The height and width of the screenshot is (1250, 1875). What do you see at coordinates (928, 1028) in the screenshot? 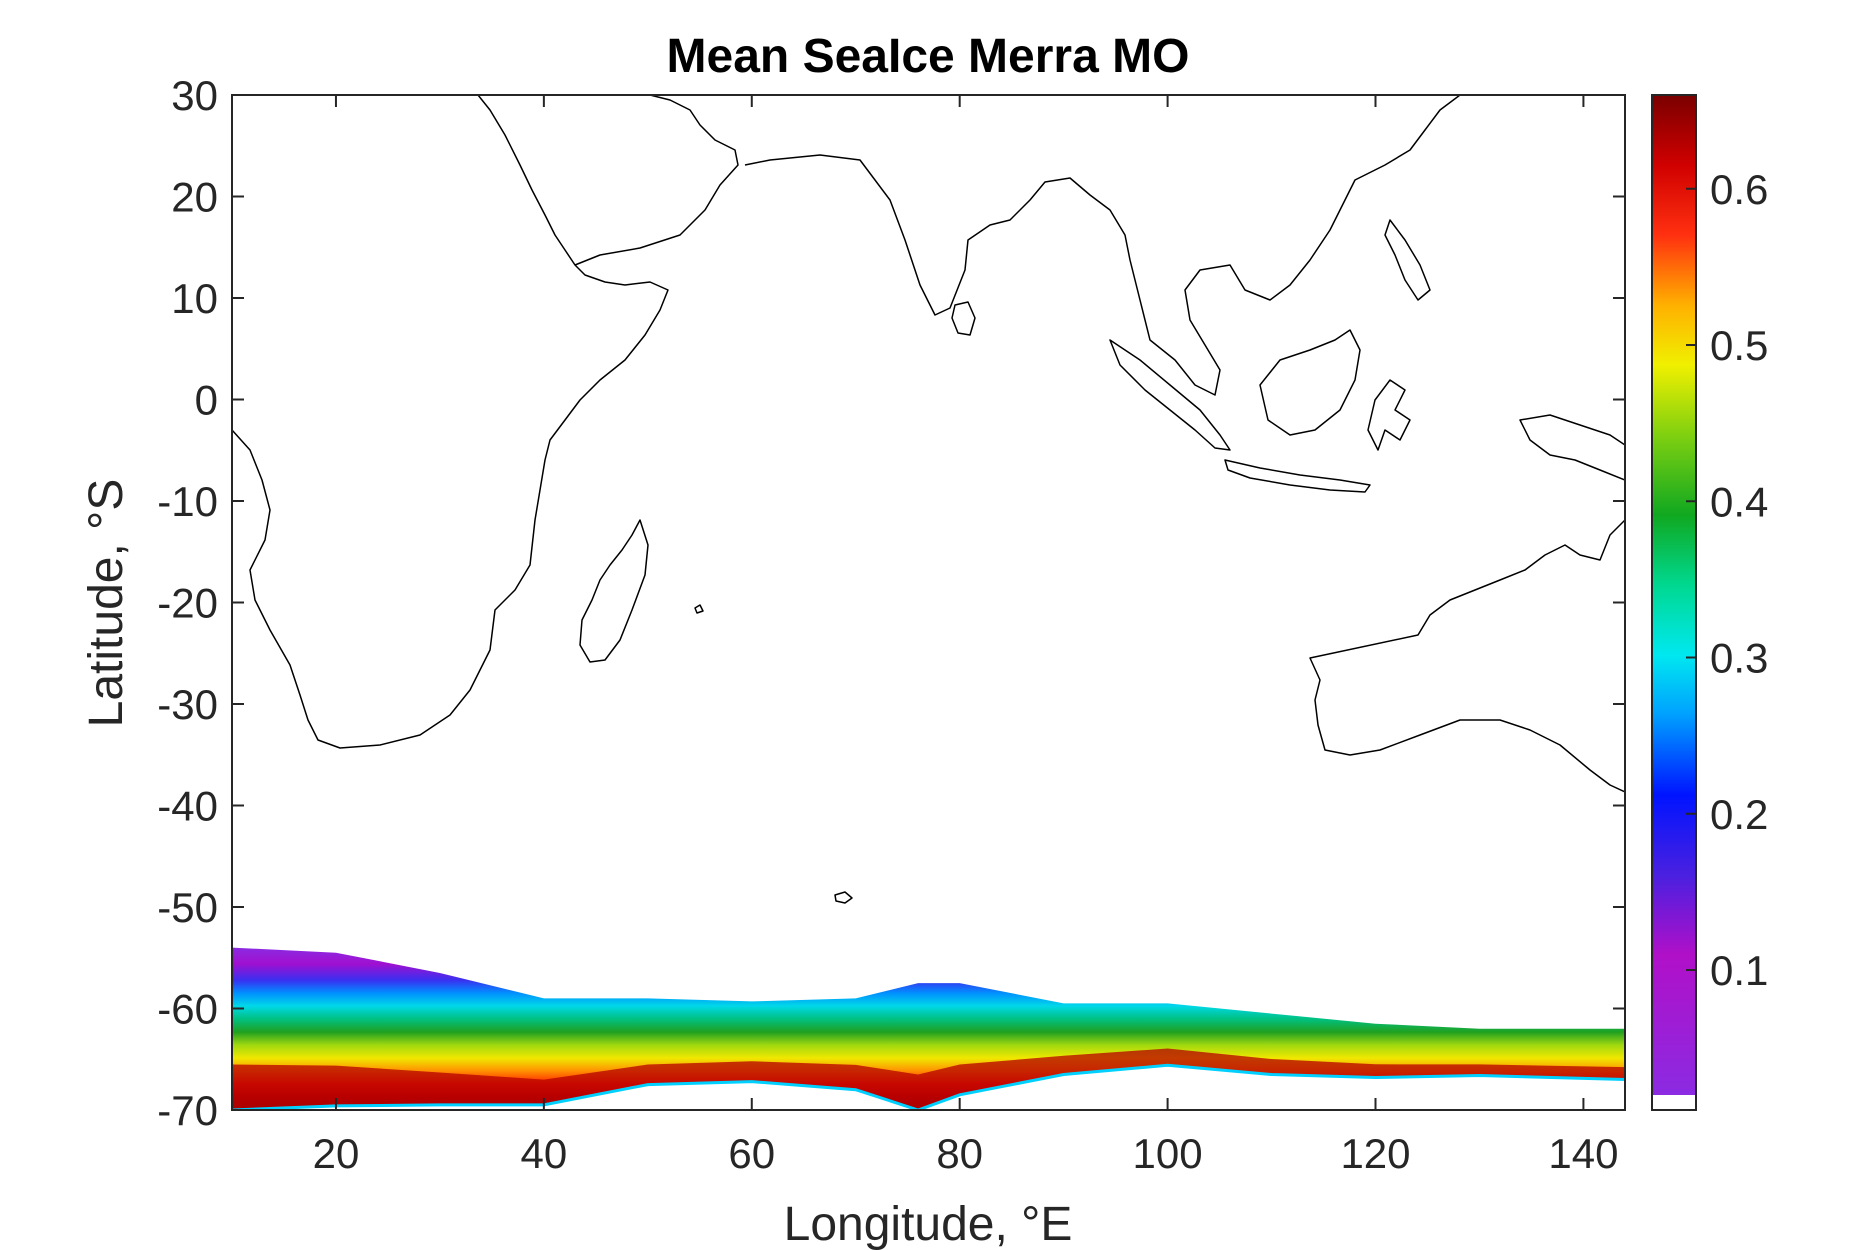
I see `sea-ice-layer` at bounding box center [928, 1028].